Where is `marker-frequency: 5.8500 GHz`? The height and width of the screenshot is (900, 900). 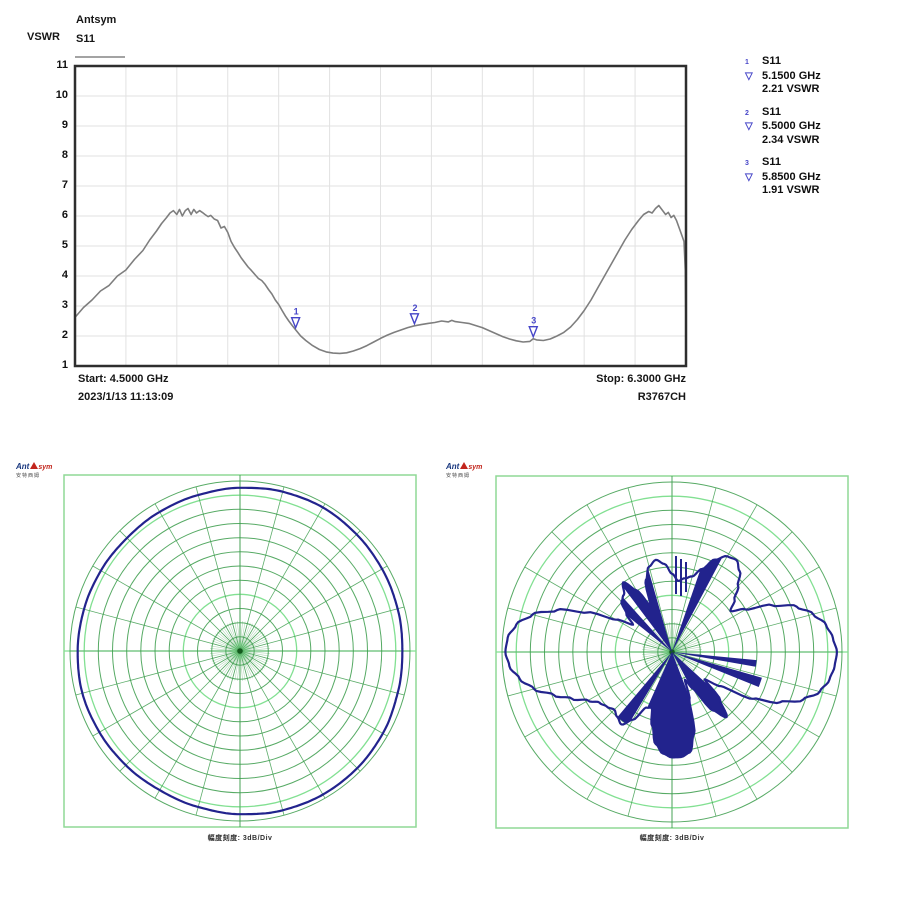 marker-frequency: 5.8500 GHz is located at coordinates (791, 176).